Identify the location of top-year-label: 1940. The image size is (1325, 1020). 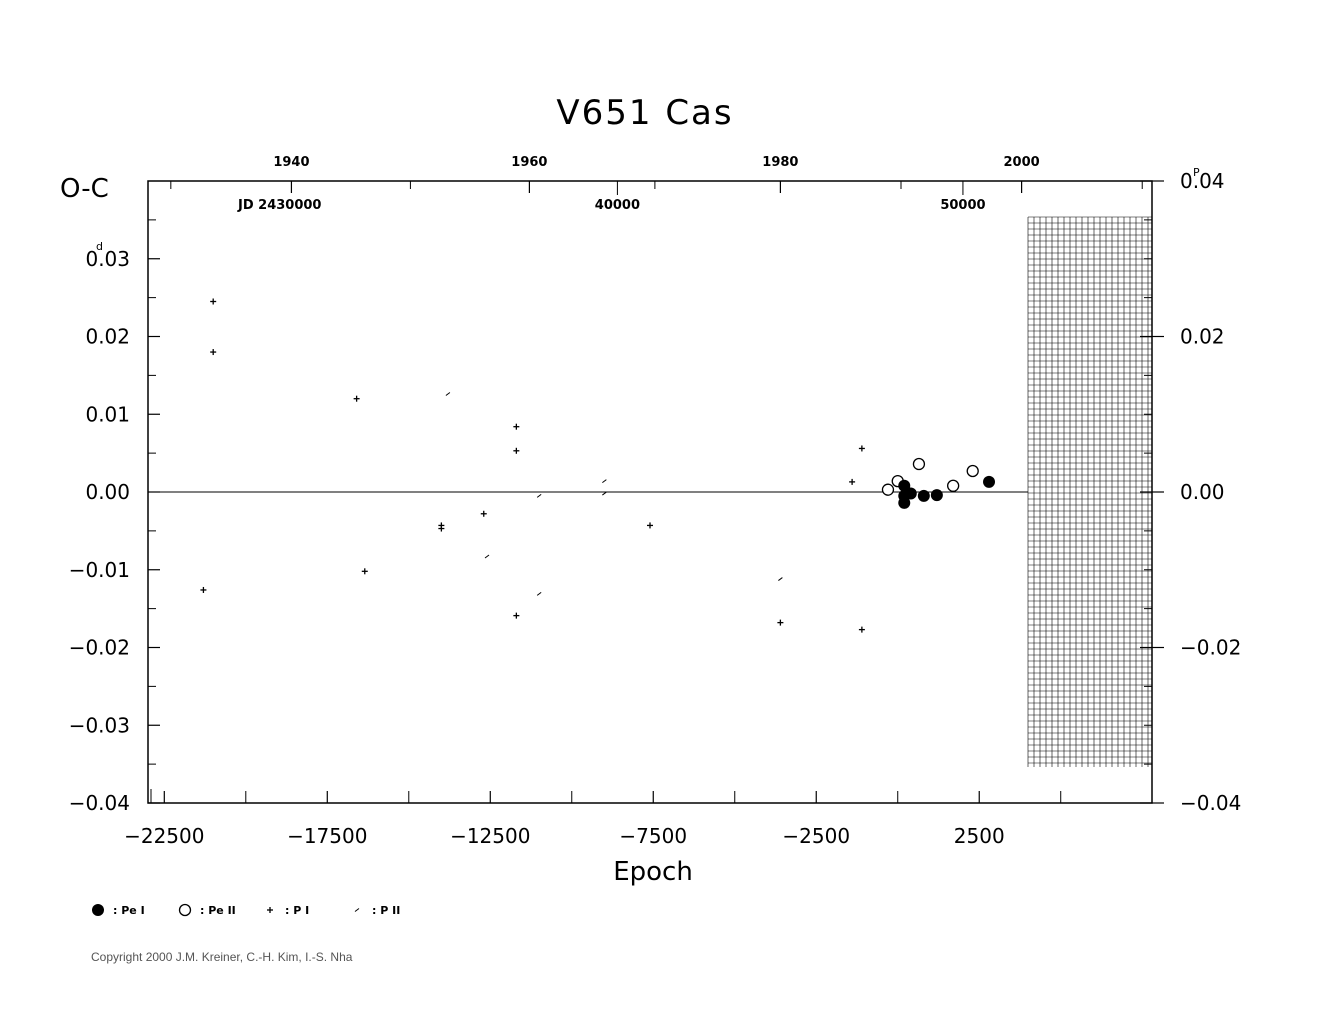
(291, 162).